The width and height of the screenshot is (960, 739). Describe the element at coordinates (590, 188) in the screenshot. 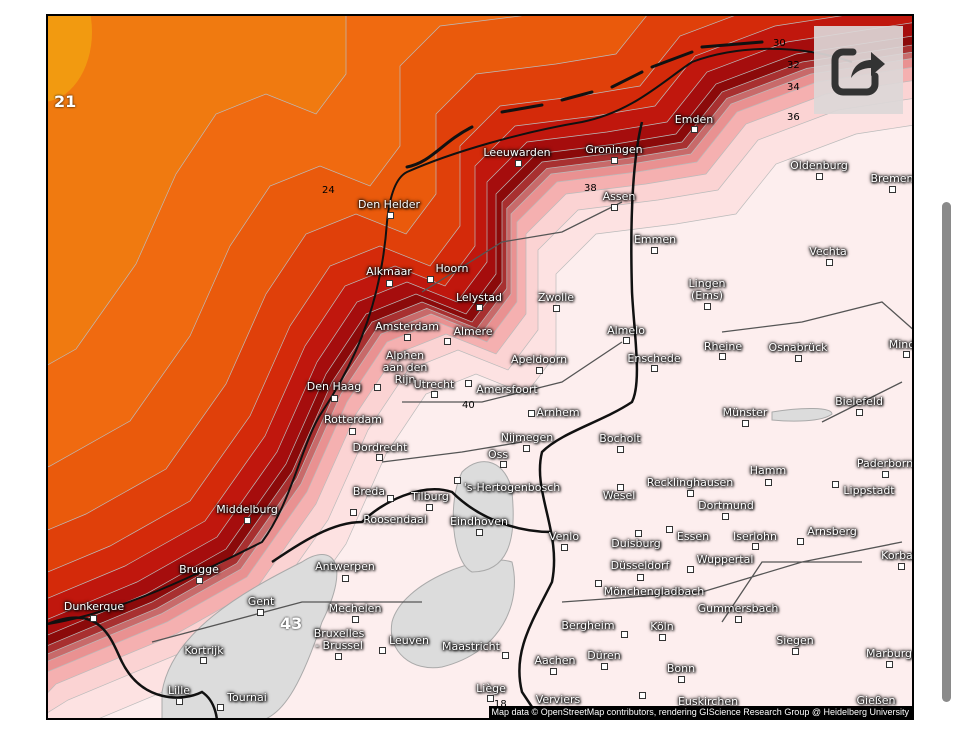

I see `contour-label: 38` at that location.